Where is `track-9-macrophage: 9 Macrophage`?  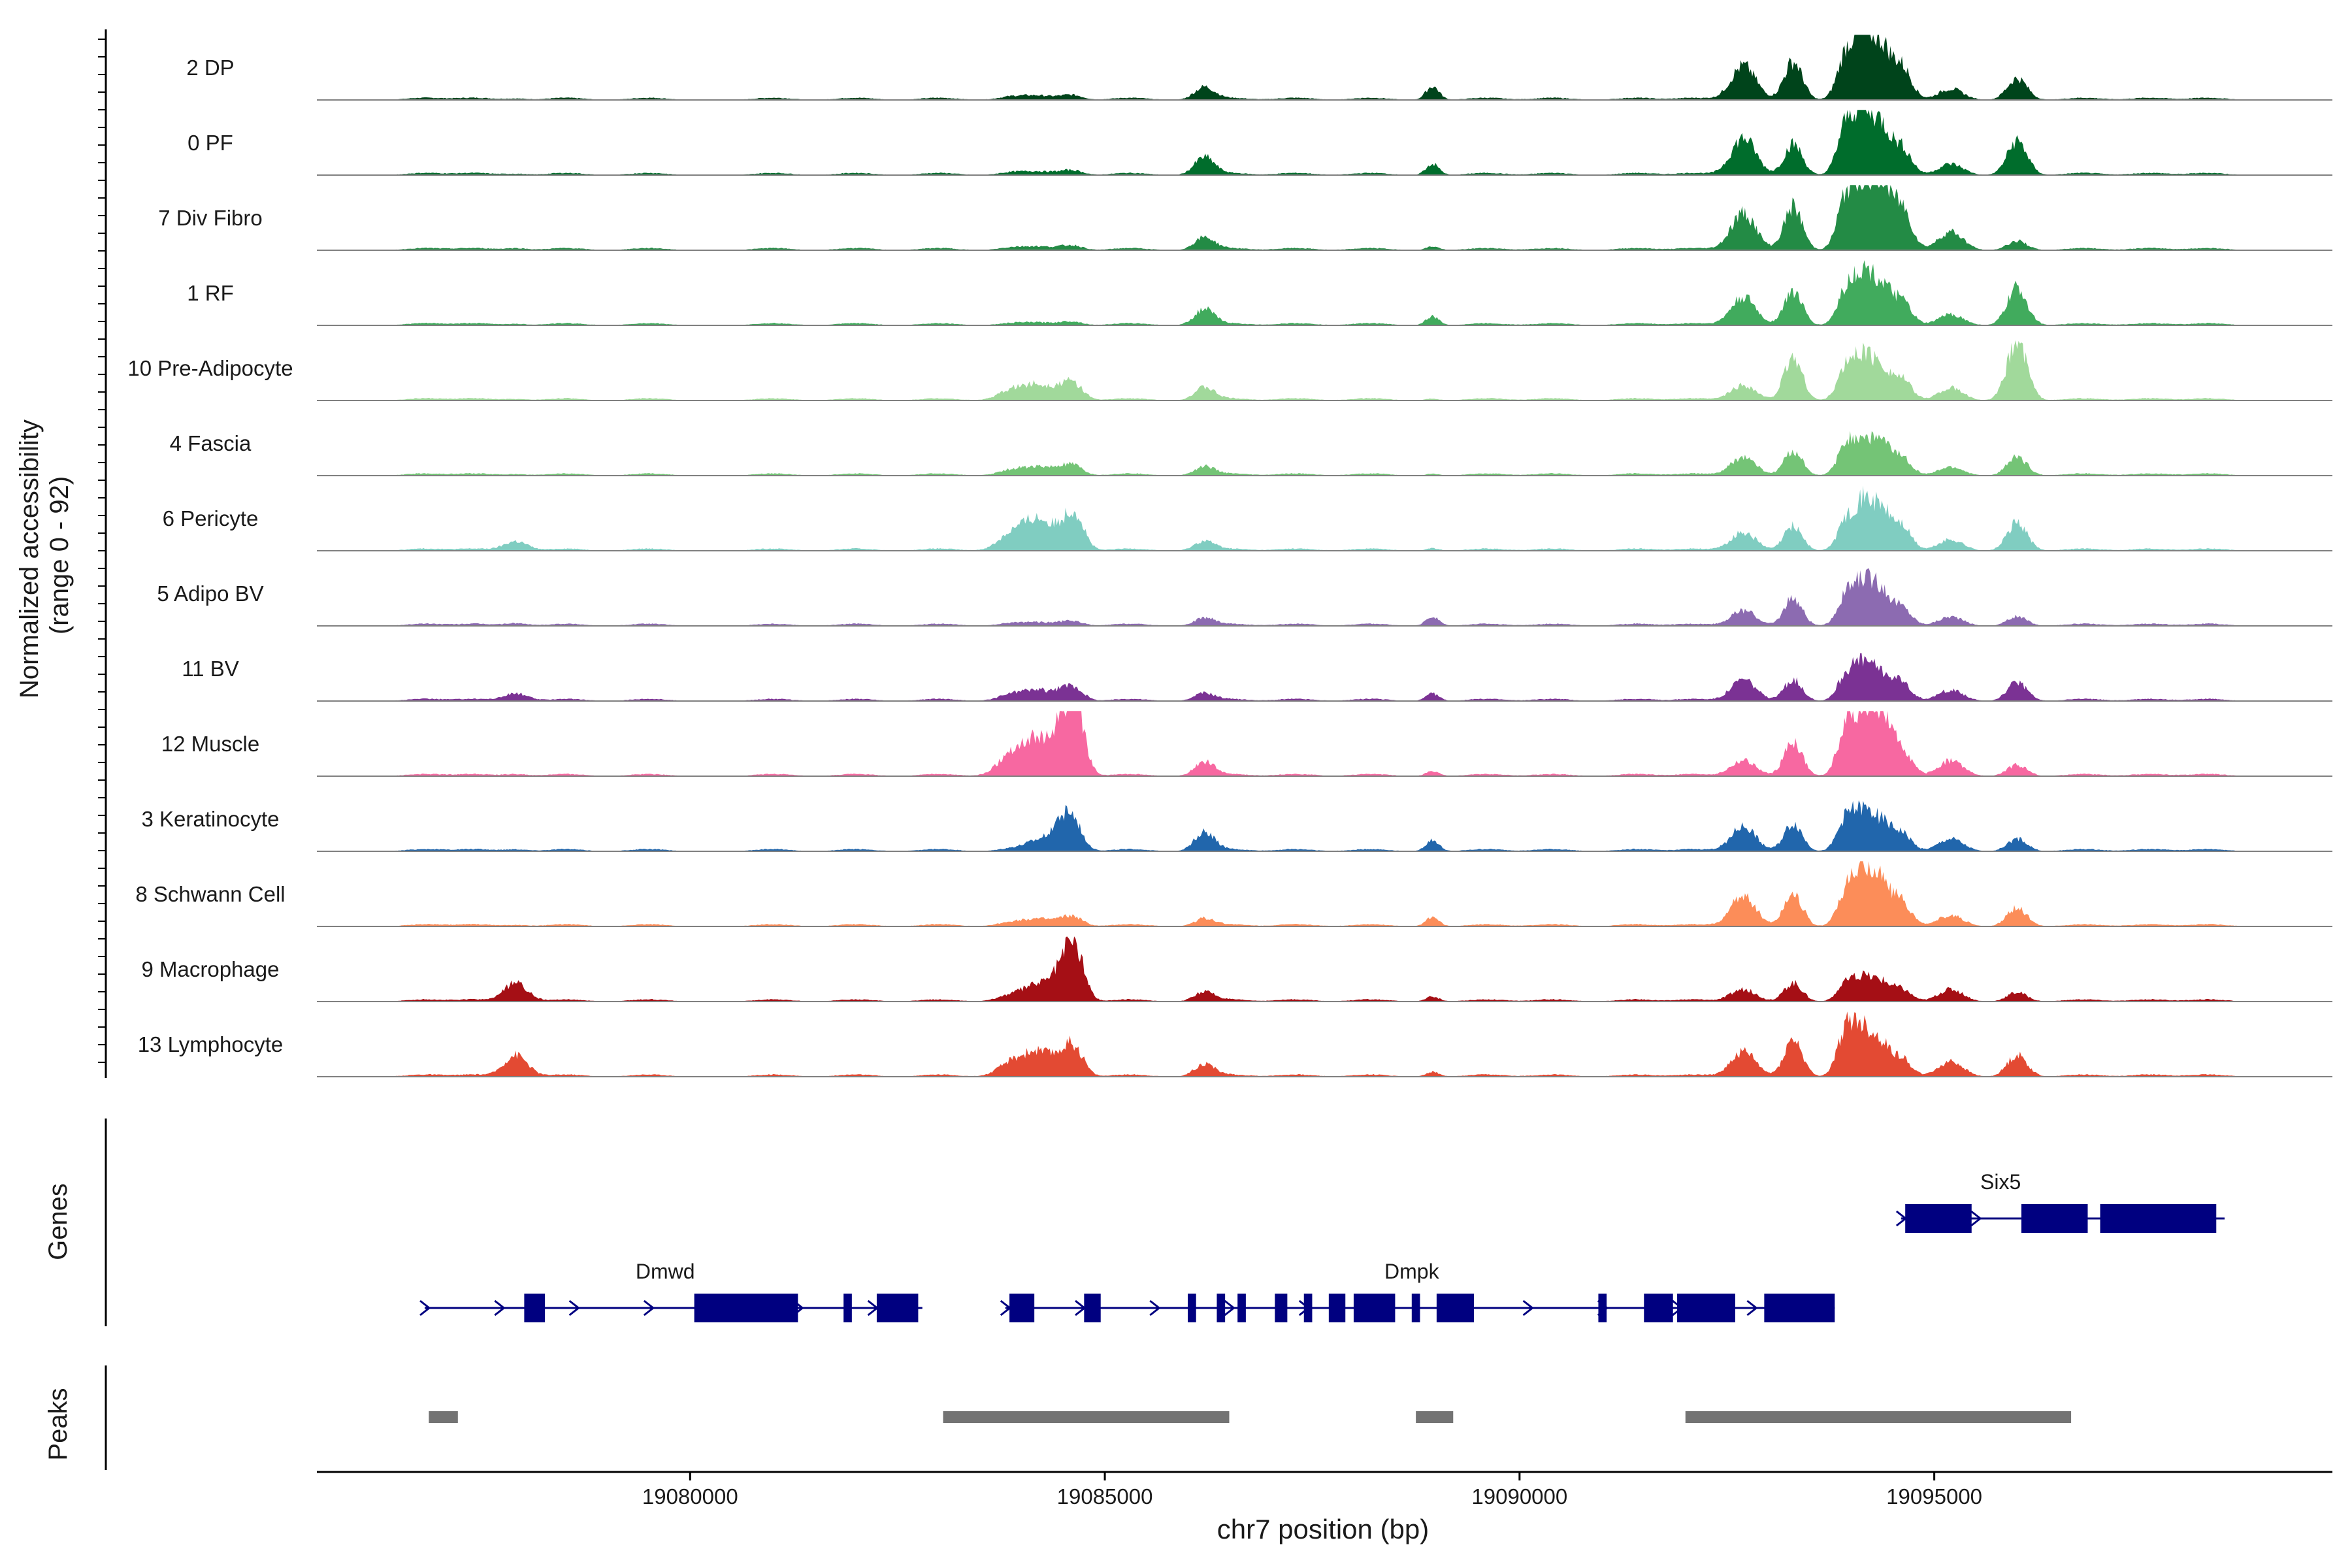
track-9-macrophage: 9 Macrophage is located at coordinates (1237, 969).